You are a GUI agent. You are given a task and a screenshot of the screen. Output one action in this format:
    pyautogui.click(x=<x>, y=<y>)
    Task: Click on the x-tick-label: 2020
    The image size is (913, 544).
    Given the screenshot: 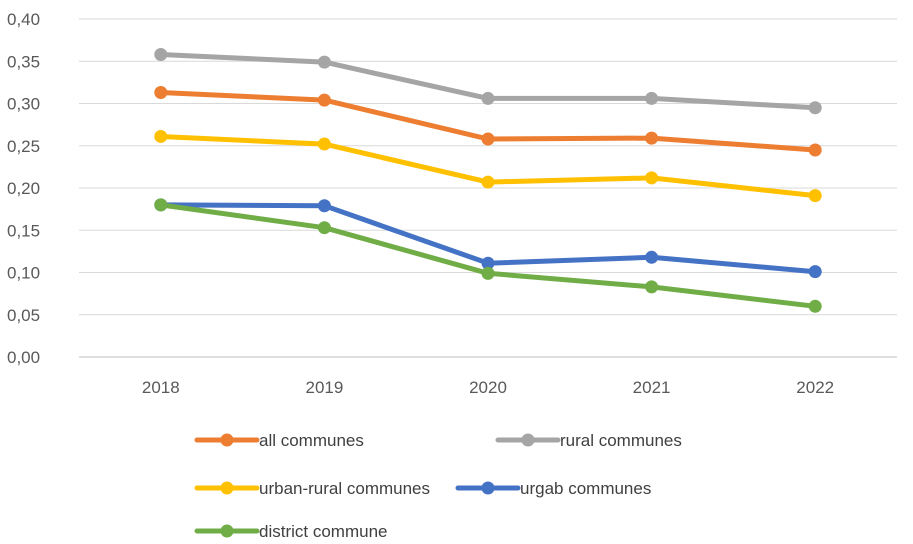 What is the action you would take?
    pyautogui.click(x=488, y=387)
    